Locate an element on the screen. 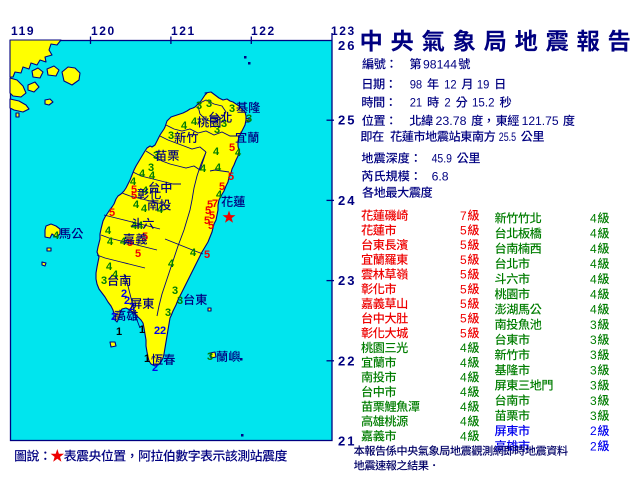 The width and height of the screenshot is (640, 480). svg-text: 45.9 is located at coordinates (442, 159).